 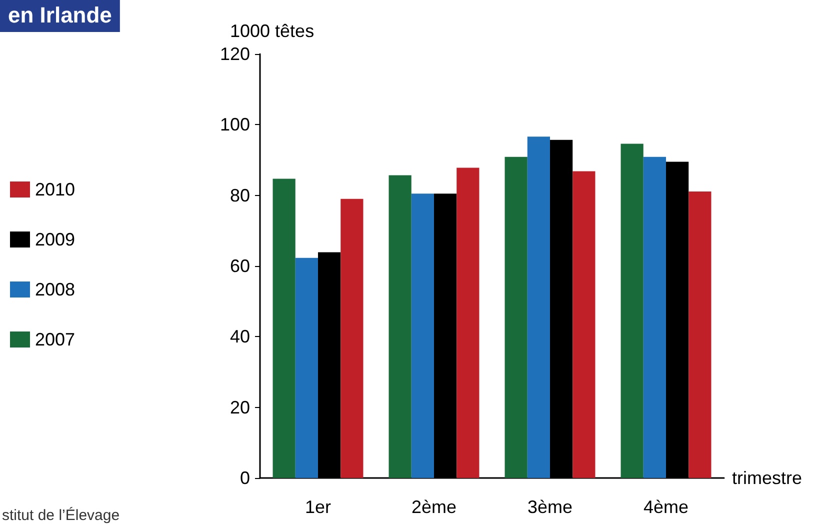 What do you see at coordinates (434, 507) in the screenshot?
I see `x-tick-label: 2ème` at bounding box center [434, 507].